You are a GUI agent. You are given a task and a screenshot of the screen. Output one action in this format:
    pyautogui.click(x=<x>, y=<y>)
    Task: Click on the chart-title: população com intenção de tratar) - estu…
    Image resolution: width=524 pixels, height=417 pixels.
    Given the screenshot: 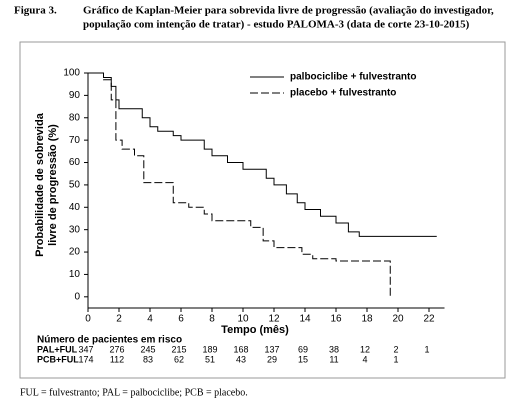 What is the action you would take?
    pyautogui.click(x=276, y=25)
    